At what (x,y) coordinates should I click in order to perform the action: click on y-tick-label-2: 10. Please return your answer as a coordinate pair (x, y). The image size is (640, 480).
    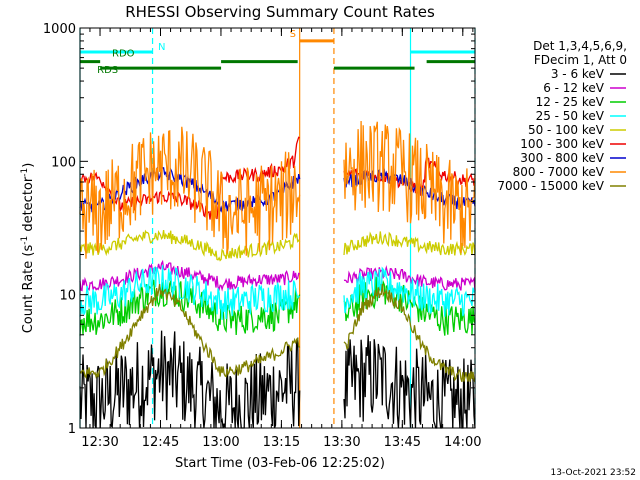
    Looking at the image, I should click on (67, 296).